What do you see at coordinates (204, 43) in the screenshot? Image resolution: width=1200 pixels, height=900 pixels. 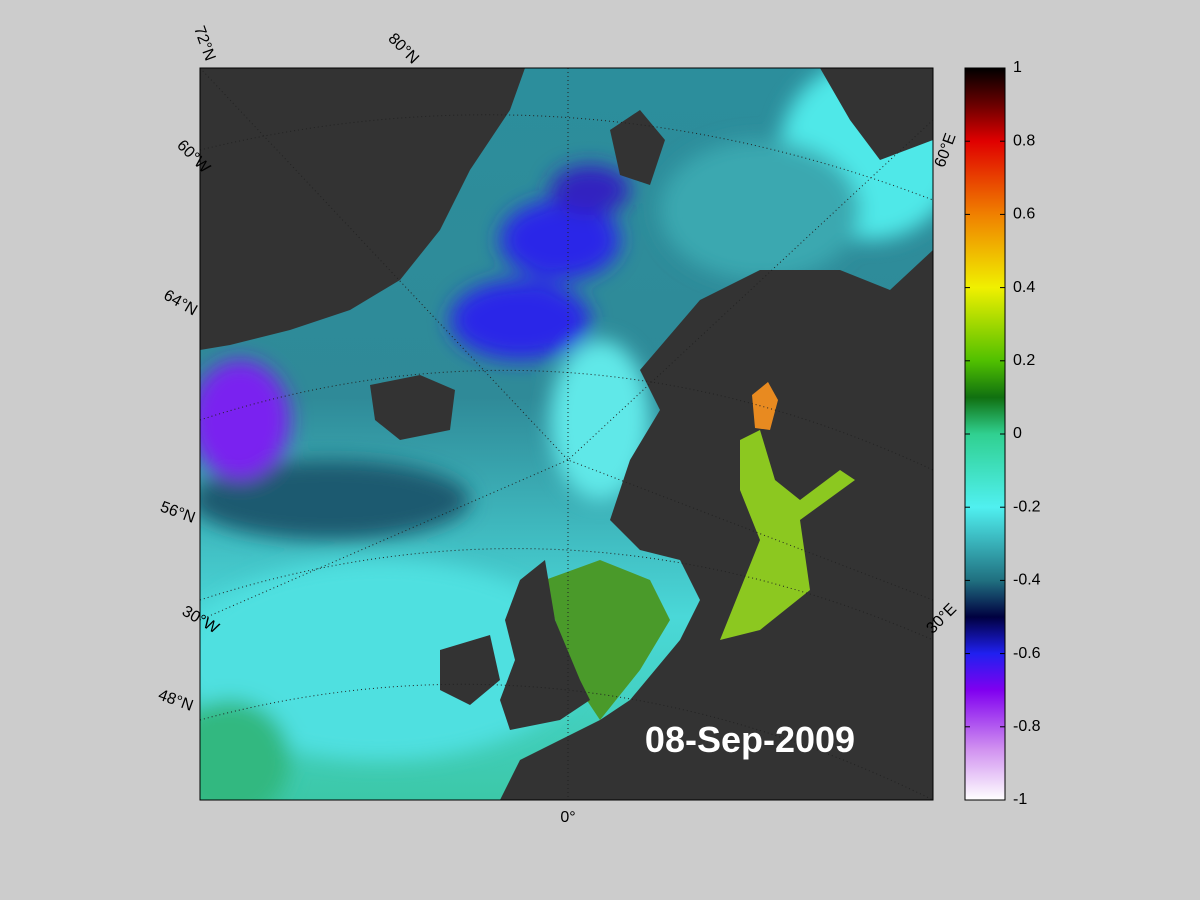 I see `graticule-label: 72°N` at bounding box center [204, 43].